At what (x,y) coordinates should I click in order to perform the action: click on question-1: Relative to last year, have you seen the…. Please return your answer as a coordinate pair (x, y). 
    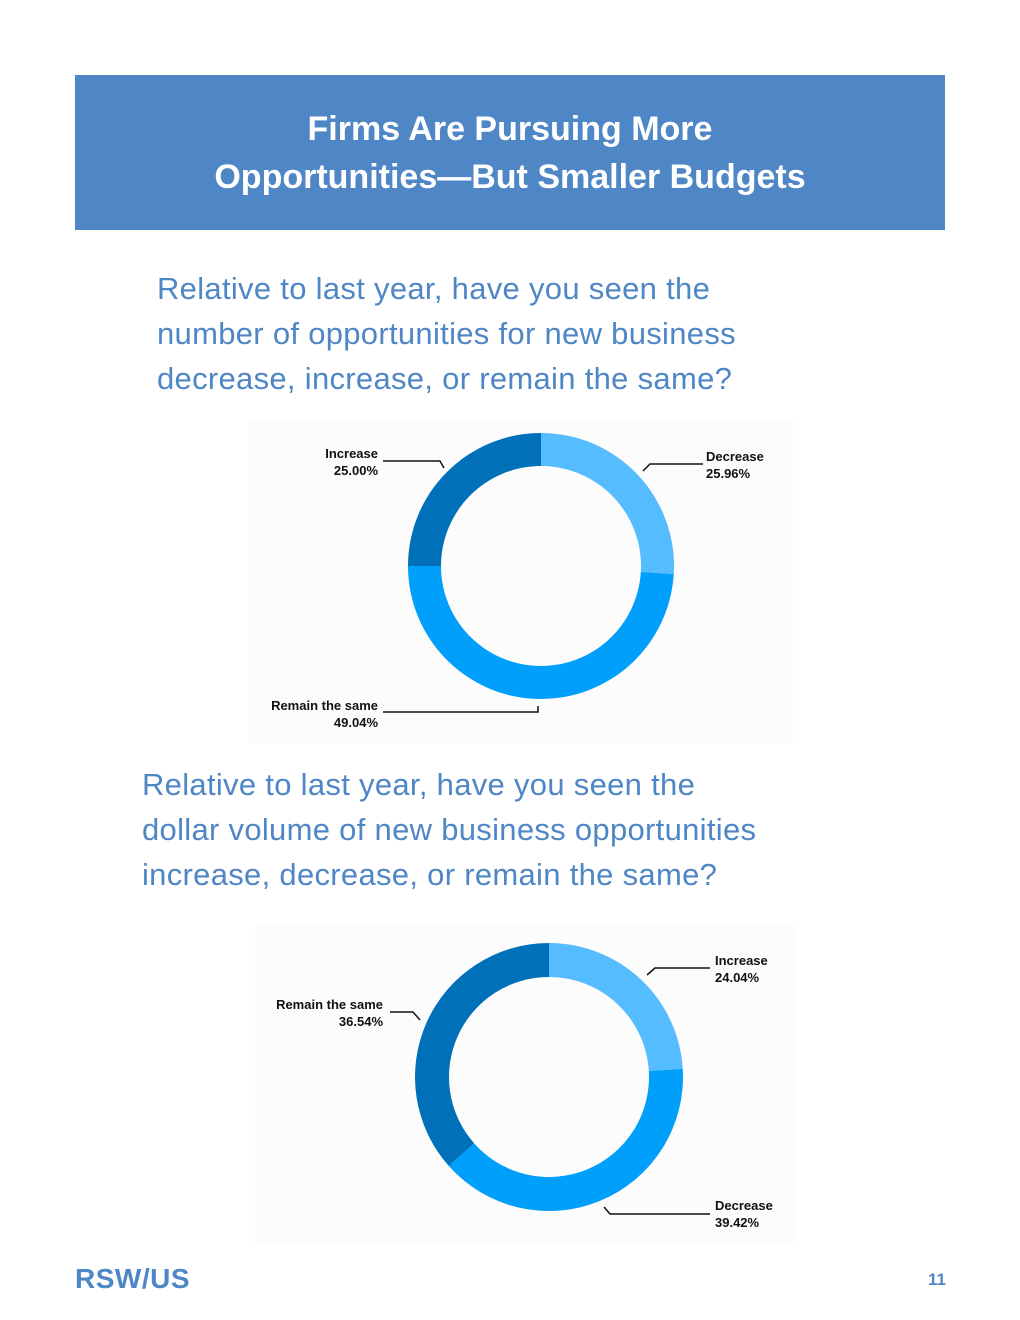
    Looking at the image, I should click on (446, 333).